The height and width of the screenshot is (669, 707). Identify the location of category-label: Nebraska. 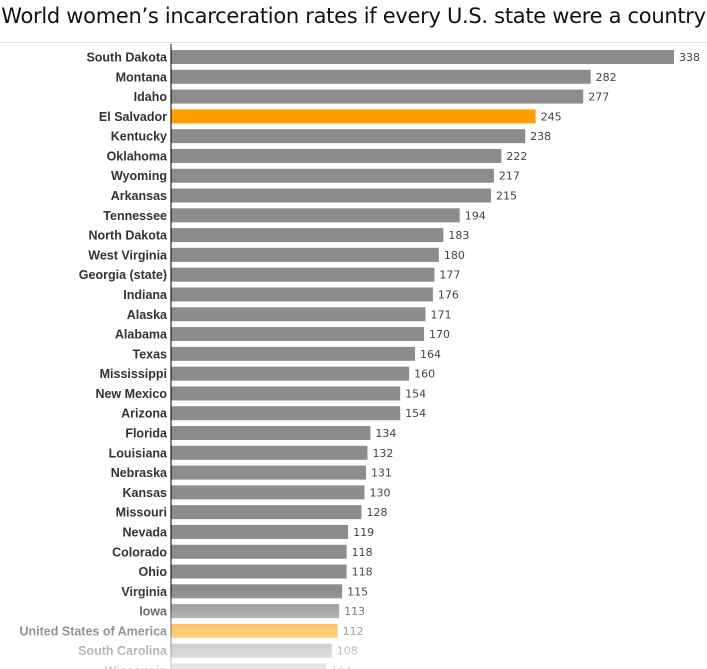
(139, 473).